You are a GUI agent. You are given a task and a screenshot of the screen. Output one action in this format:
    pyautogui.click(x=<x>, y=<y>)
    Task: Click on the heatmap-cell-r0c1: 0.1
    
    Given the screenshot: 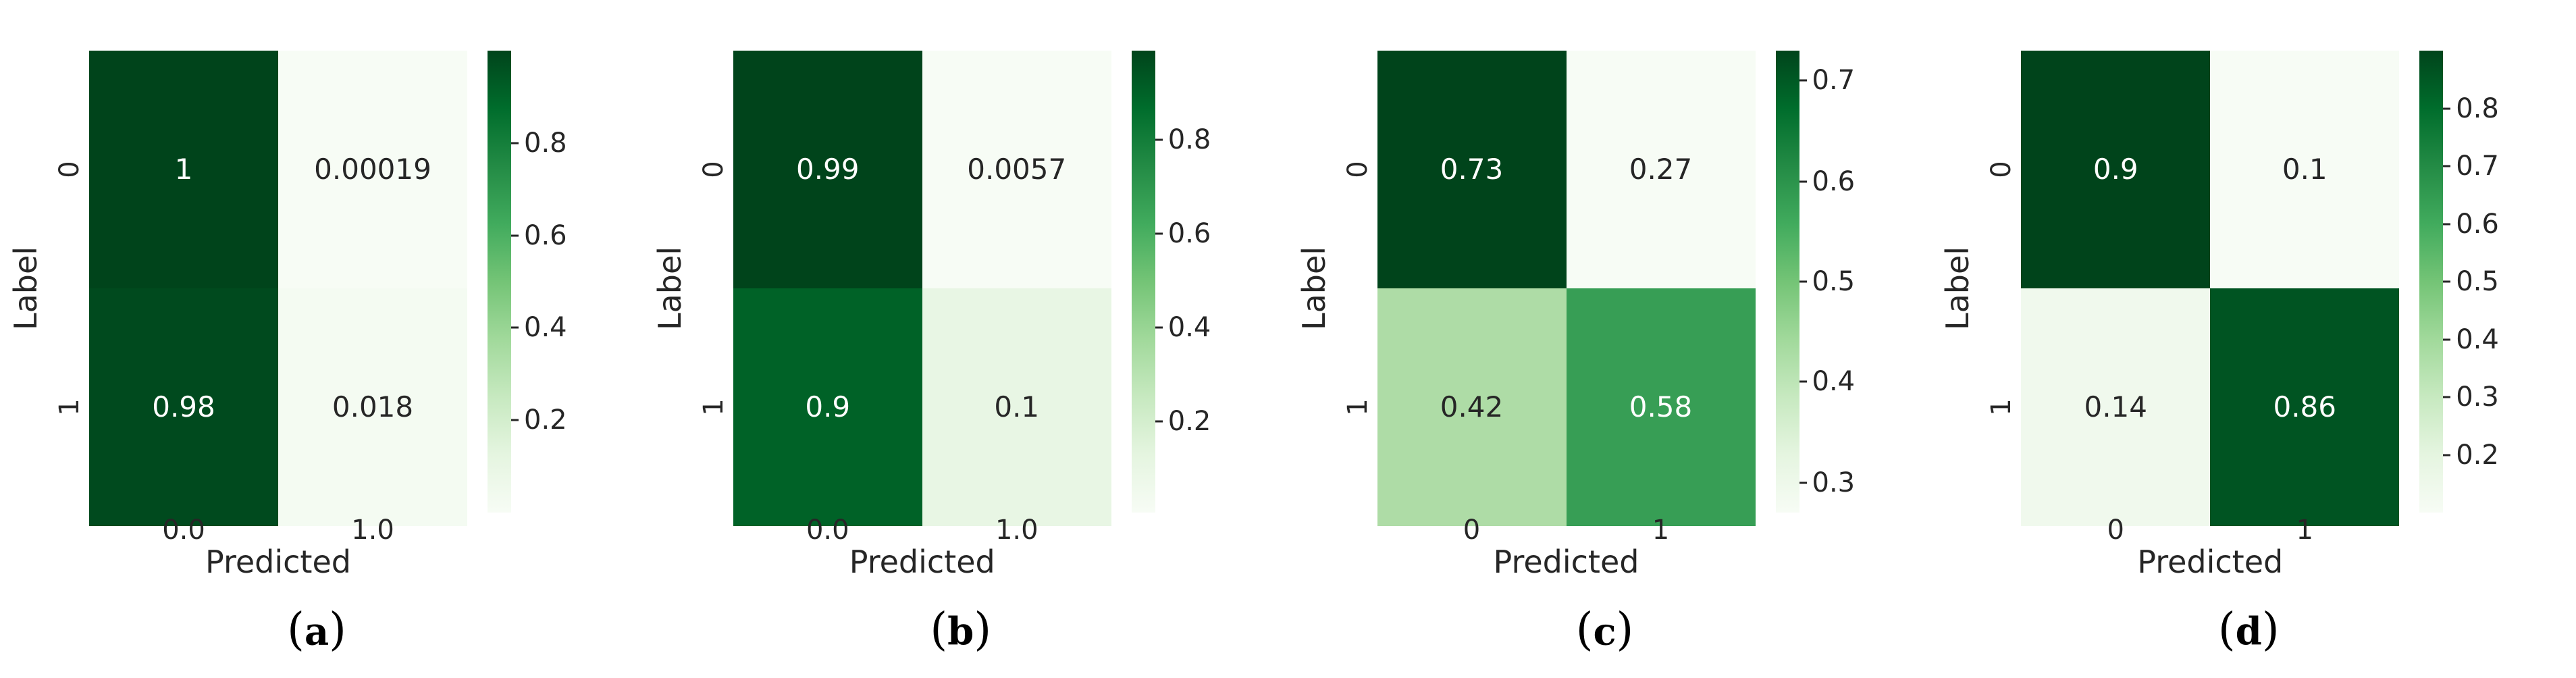 What is the action you would take?
    pyautogui.click(x=2305, y=169)
    